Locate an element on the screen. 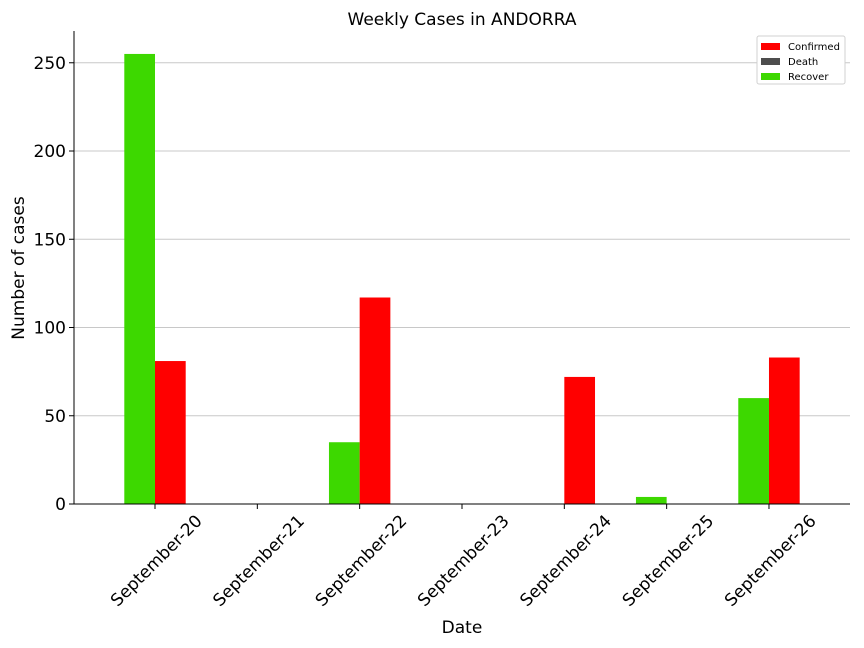 This screenshot has width=864, height=648. legend: Confirmed Death Recover is located at coordinates (801, 60).